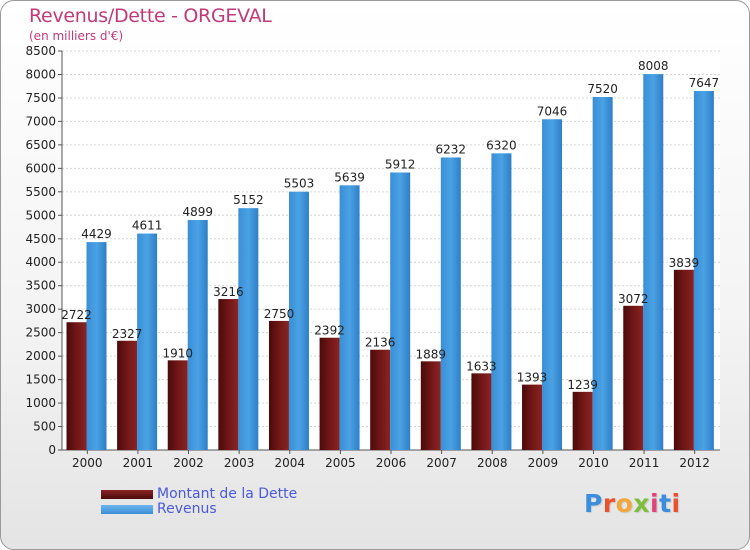  What do you see at coordinates (40, 168) in the screenshot?
I see `y-tick-label: 6000` at bounding box center [40, 168].